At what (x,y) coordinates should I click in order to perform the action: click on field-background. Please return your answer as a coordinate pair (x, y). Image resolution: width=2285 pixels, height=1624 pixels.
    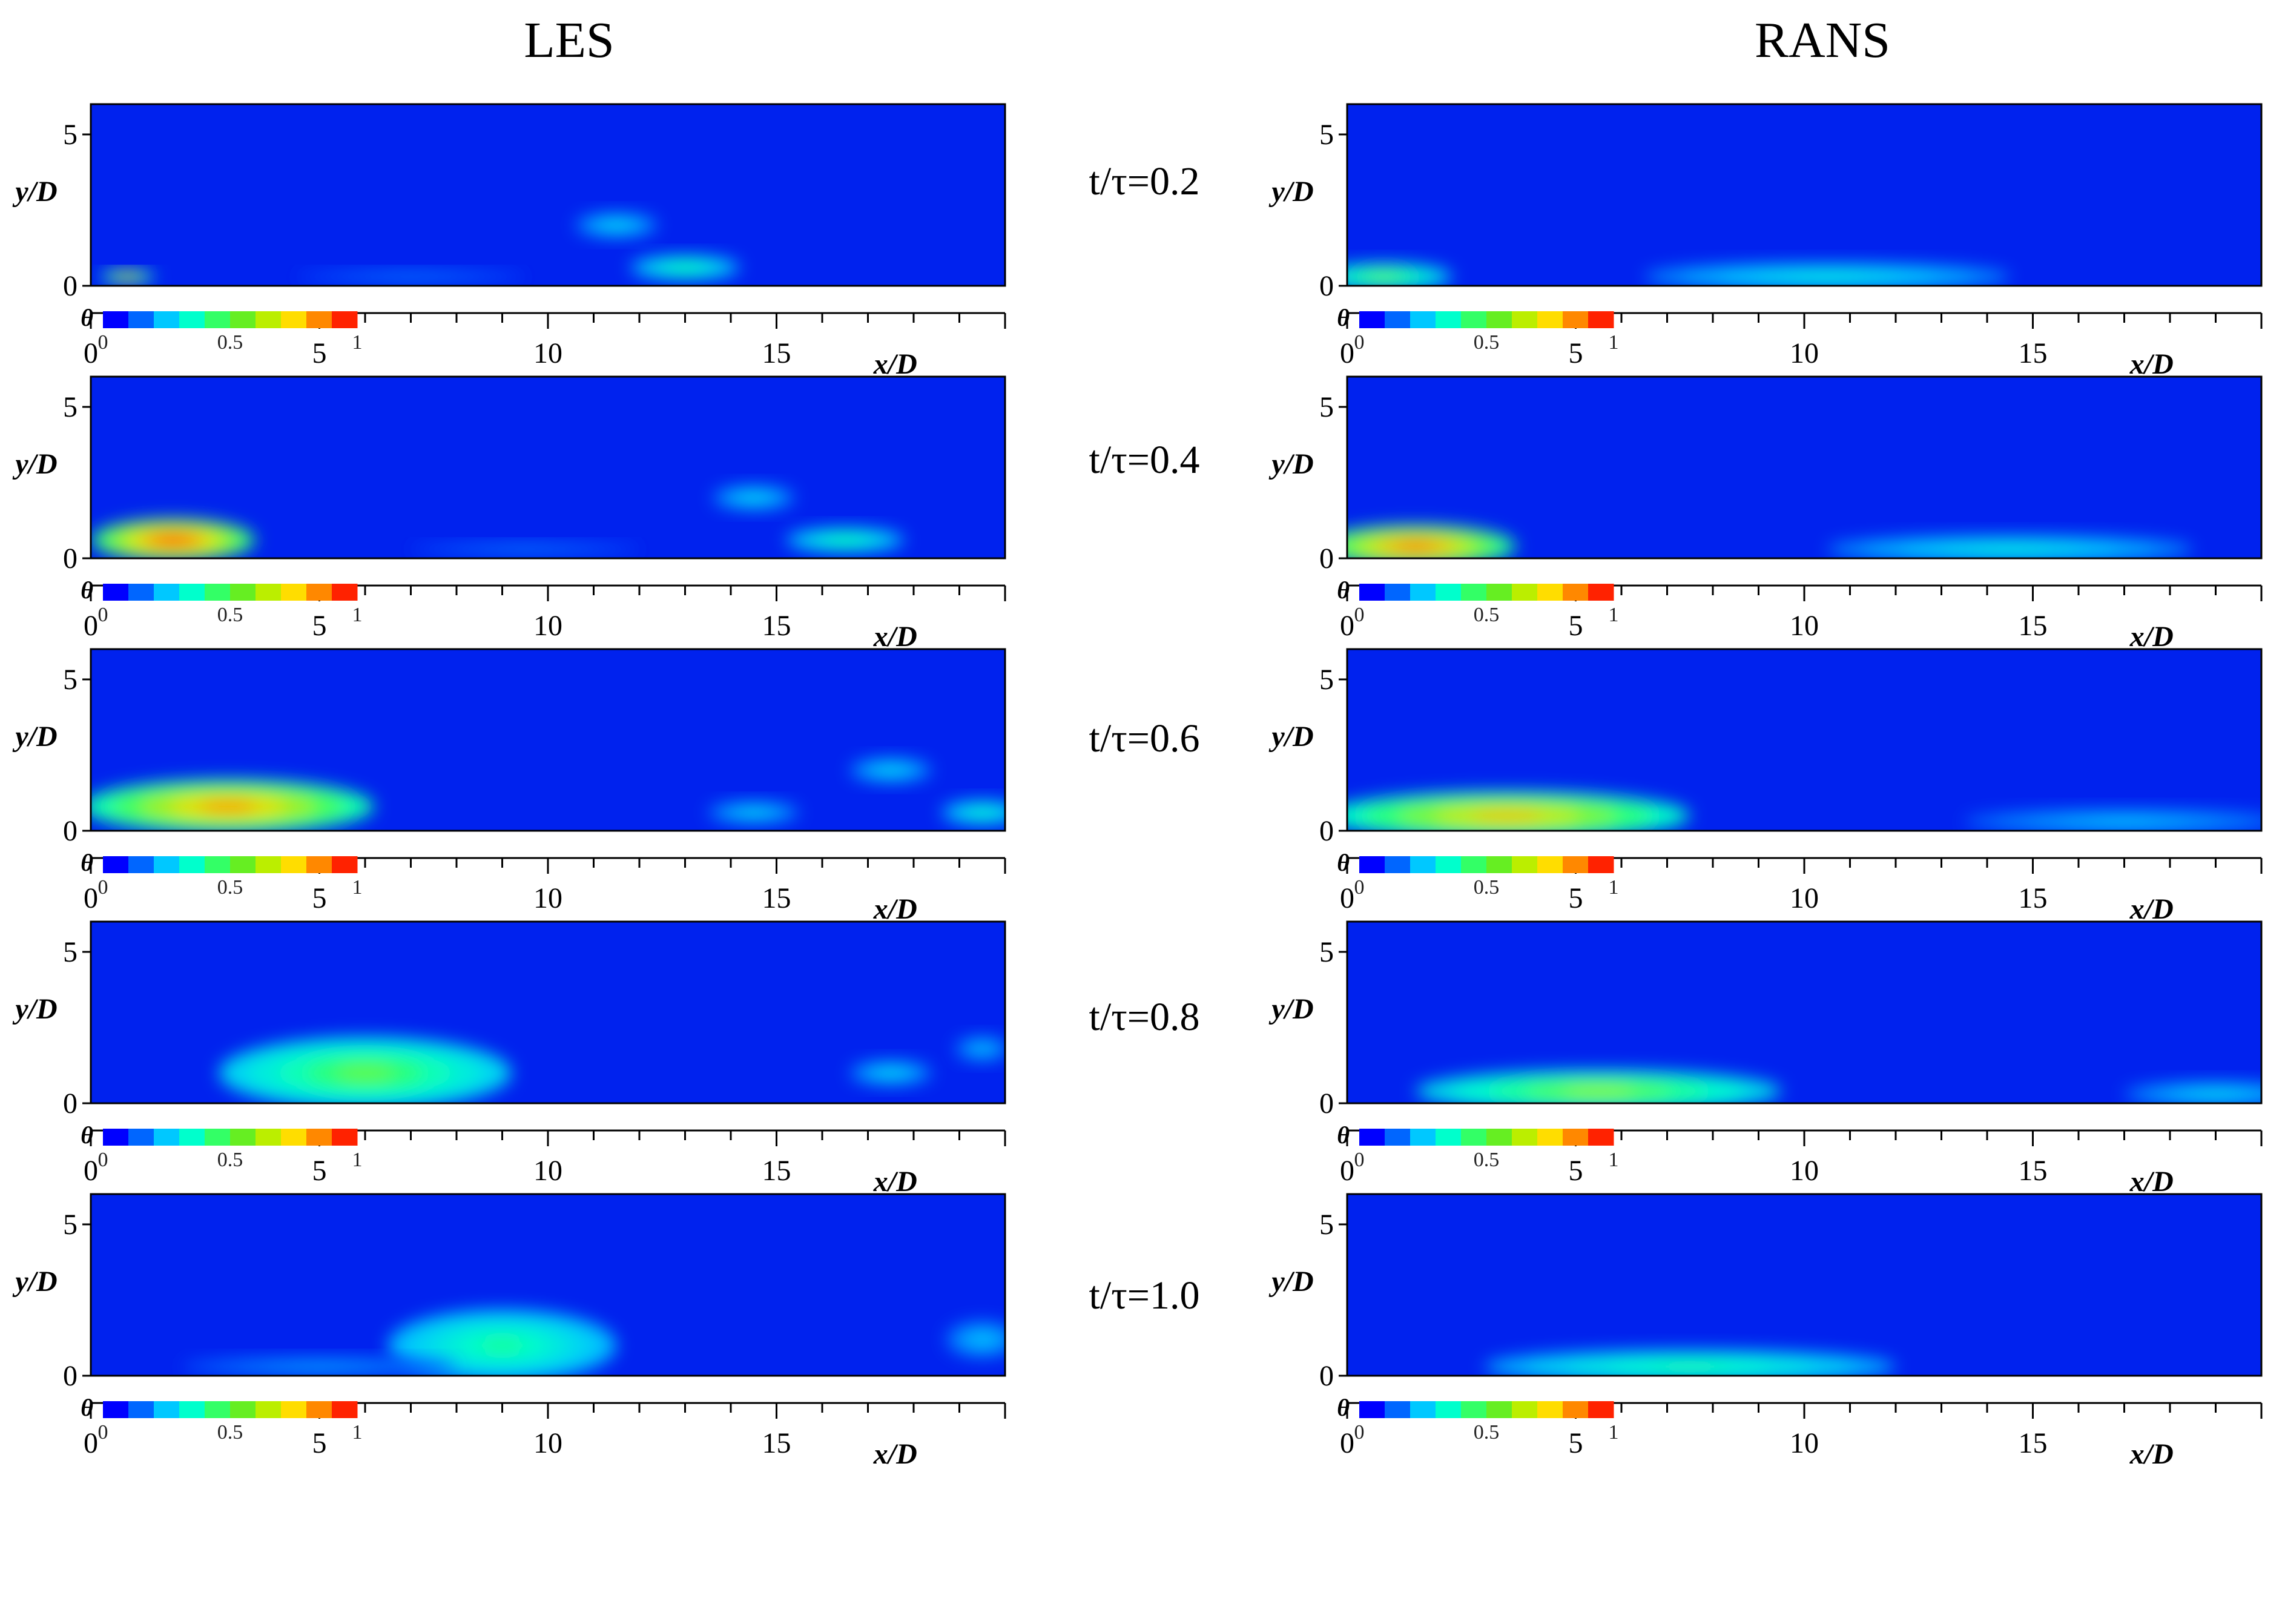
    Looking at the image, I should click on (1804, 195).